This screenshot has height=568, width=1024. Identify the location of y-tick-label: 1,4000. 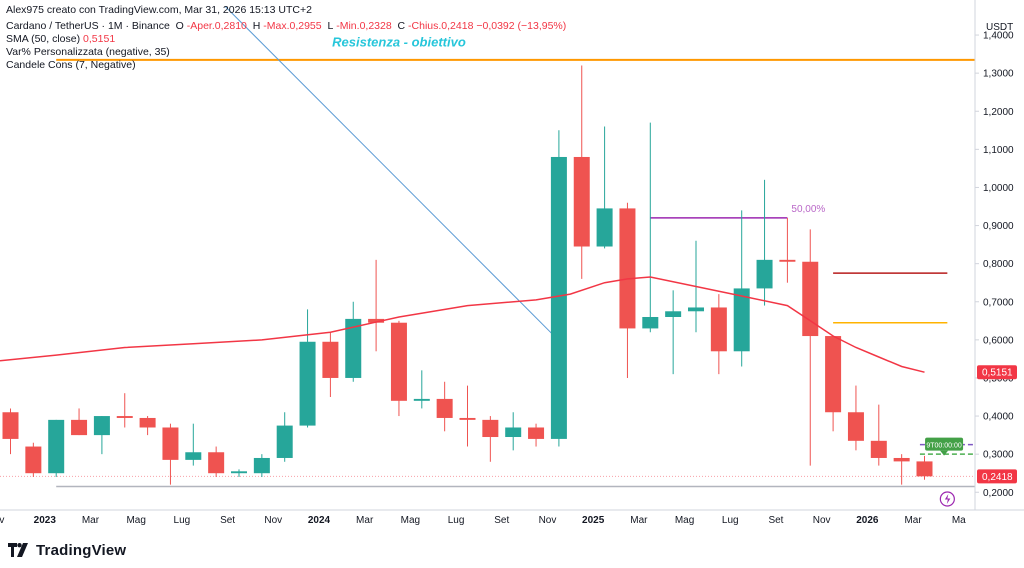
(998, 36).